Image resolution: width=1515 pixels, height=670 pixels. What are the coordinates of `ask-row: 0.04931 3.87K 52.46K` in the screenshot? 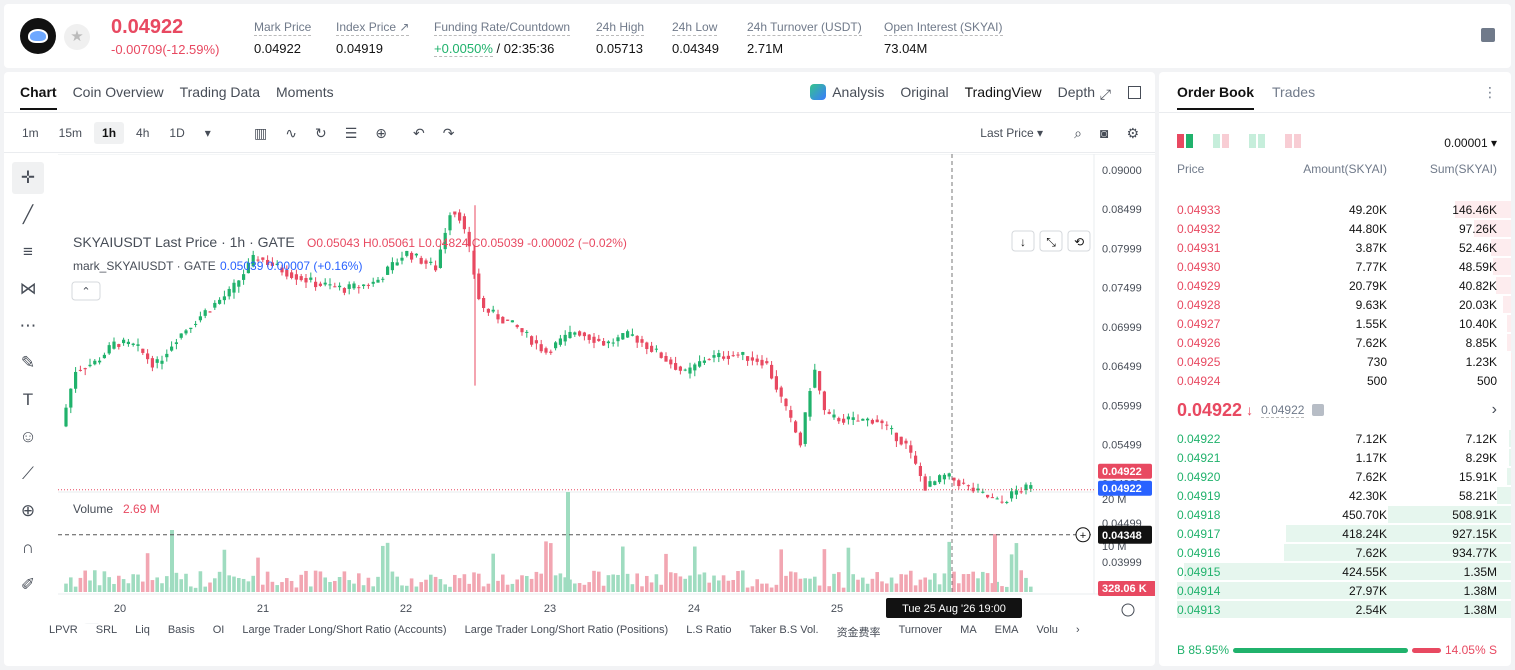 It's located at (1335, 247).